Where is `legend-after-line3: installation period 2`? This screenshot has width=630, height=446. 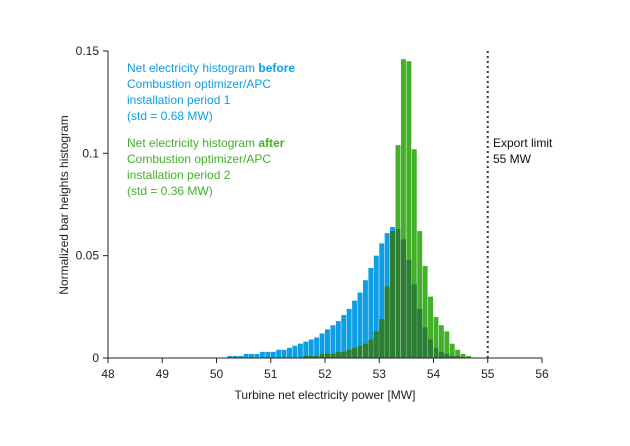
legend-after-line3: installation period 2 is located at coordinates (179, 175).